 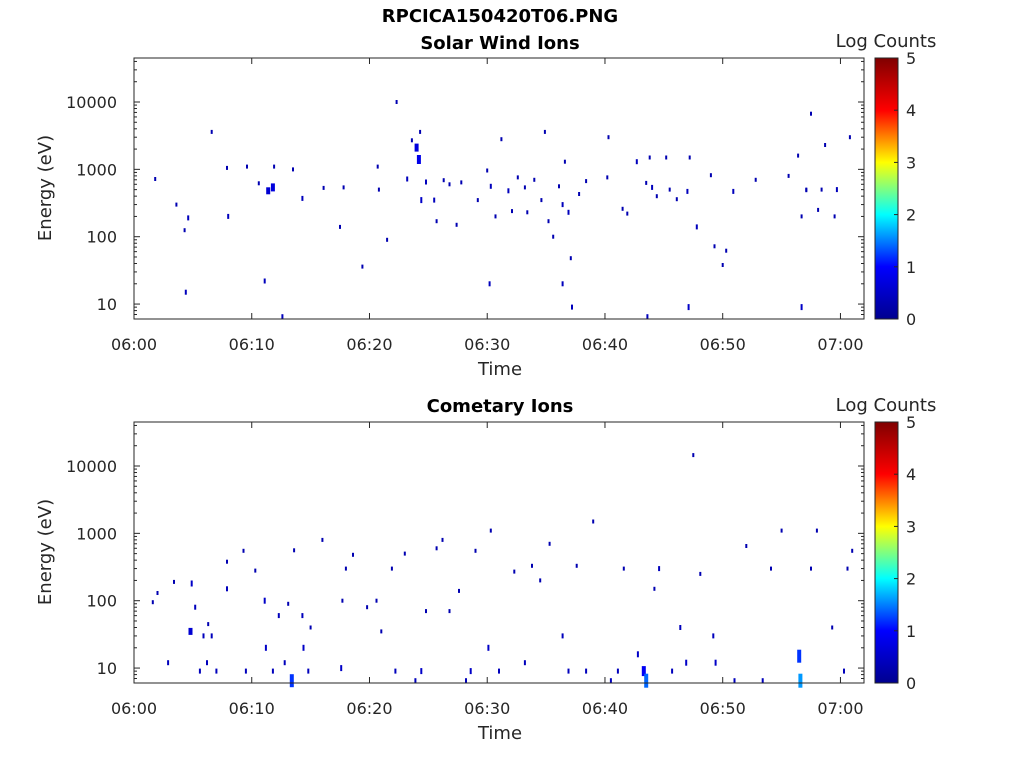 What do you see at coordinates (886, 41) in the screenshot?
I see `colorbar-label-solar-wind: Log Counts` at bounding box center [886, 41].